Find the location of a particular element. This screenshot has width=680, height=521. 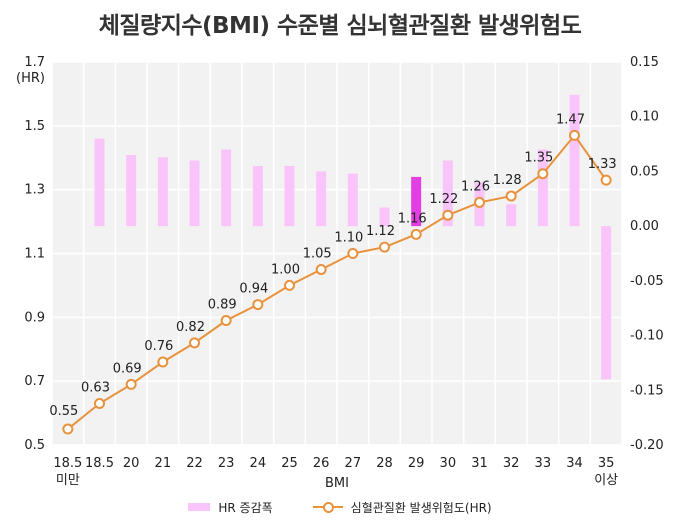

legend-line-swatch is located at coordinates (327, 507).